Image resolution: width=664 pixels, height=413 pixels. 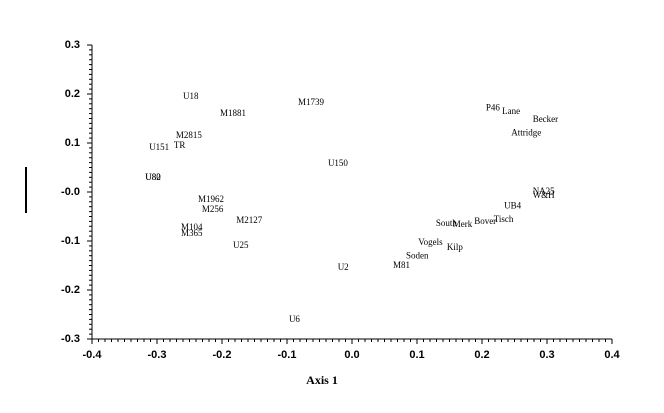 I want to click on point-label: Bover, so click(x=485, y=221).